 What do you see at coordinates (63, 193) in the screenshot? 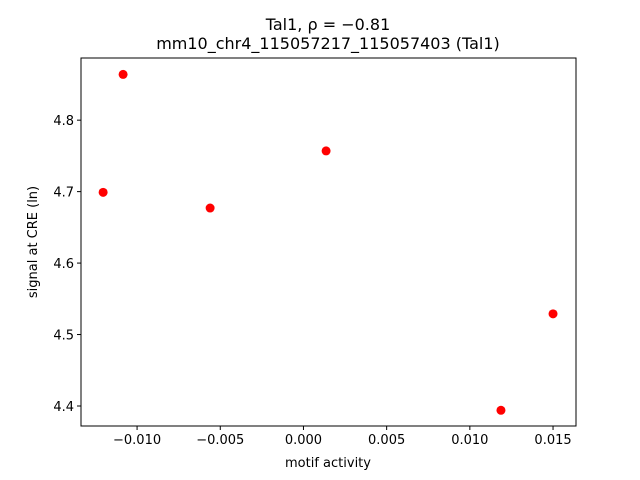
I see `y-tick-label: 4.7` at bounding box center [63, 193].